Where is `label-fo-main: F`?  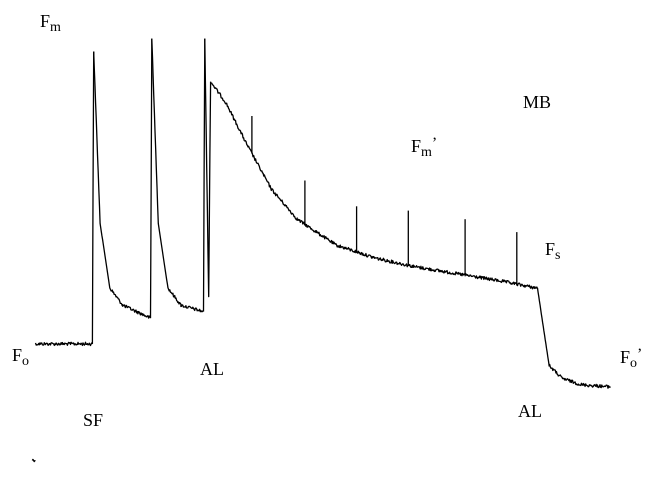 label-fo-main: F is located at coordinates (17, 355).